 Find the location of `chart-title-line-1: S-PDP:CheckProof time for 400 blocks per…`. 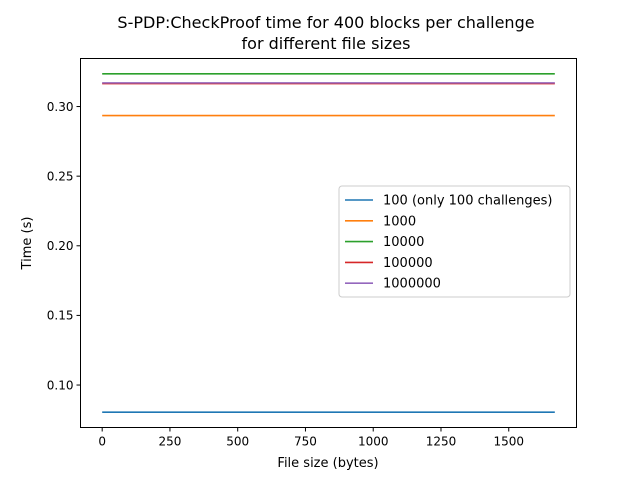

chart-title-line-1: S-PDP:CheckProof time for 400 blocks per… is located at coordinates (325, 22).